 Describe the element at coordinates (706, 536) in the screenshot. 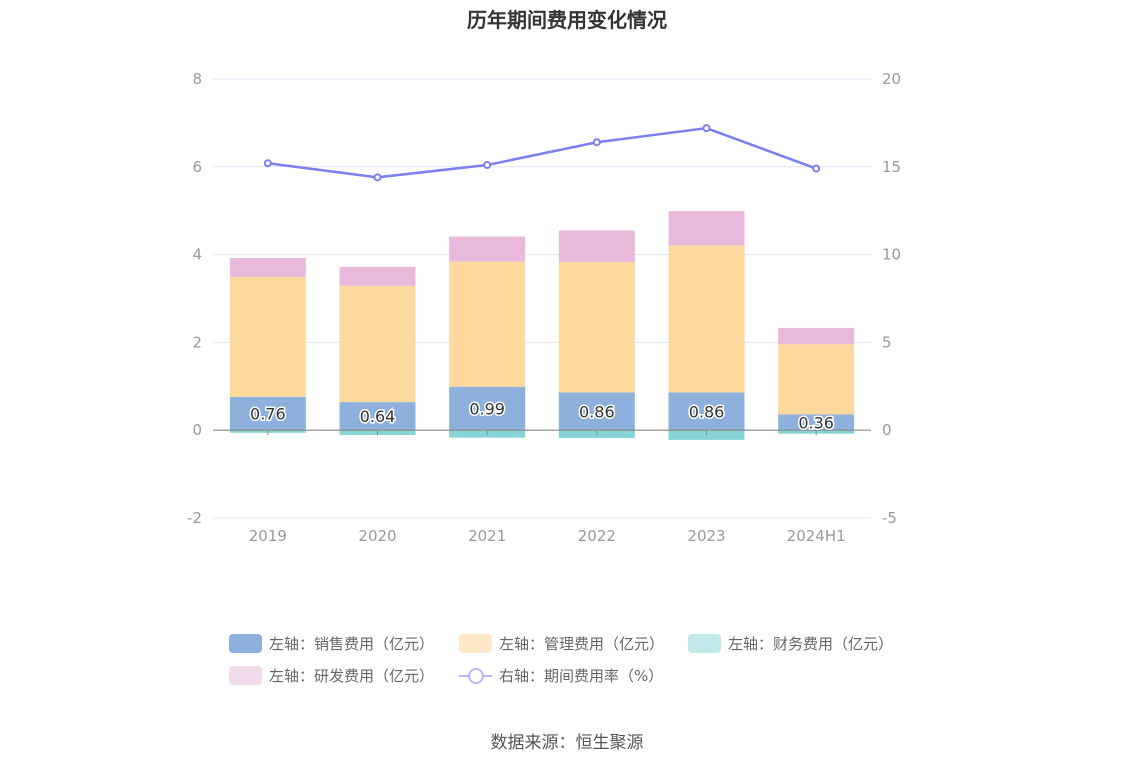

I see `x-axis-tick-label: 2023` at that location.